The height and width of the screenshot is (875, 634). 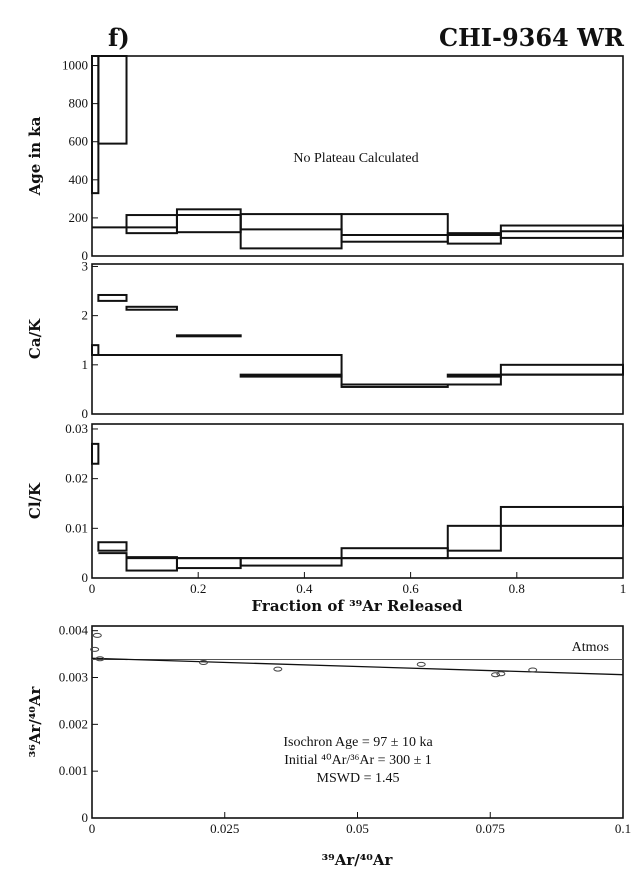 I want to click on age-ytick-label: 200, so click(x=79, y=217).